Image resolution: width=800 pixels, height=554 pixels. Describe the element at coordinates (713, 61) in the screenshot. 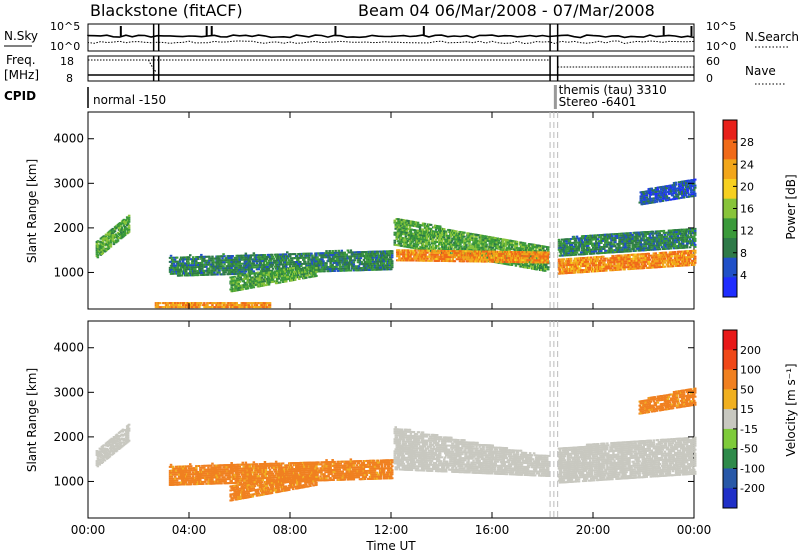

I see `nave-tick-high: 60` at that location.